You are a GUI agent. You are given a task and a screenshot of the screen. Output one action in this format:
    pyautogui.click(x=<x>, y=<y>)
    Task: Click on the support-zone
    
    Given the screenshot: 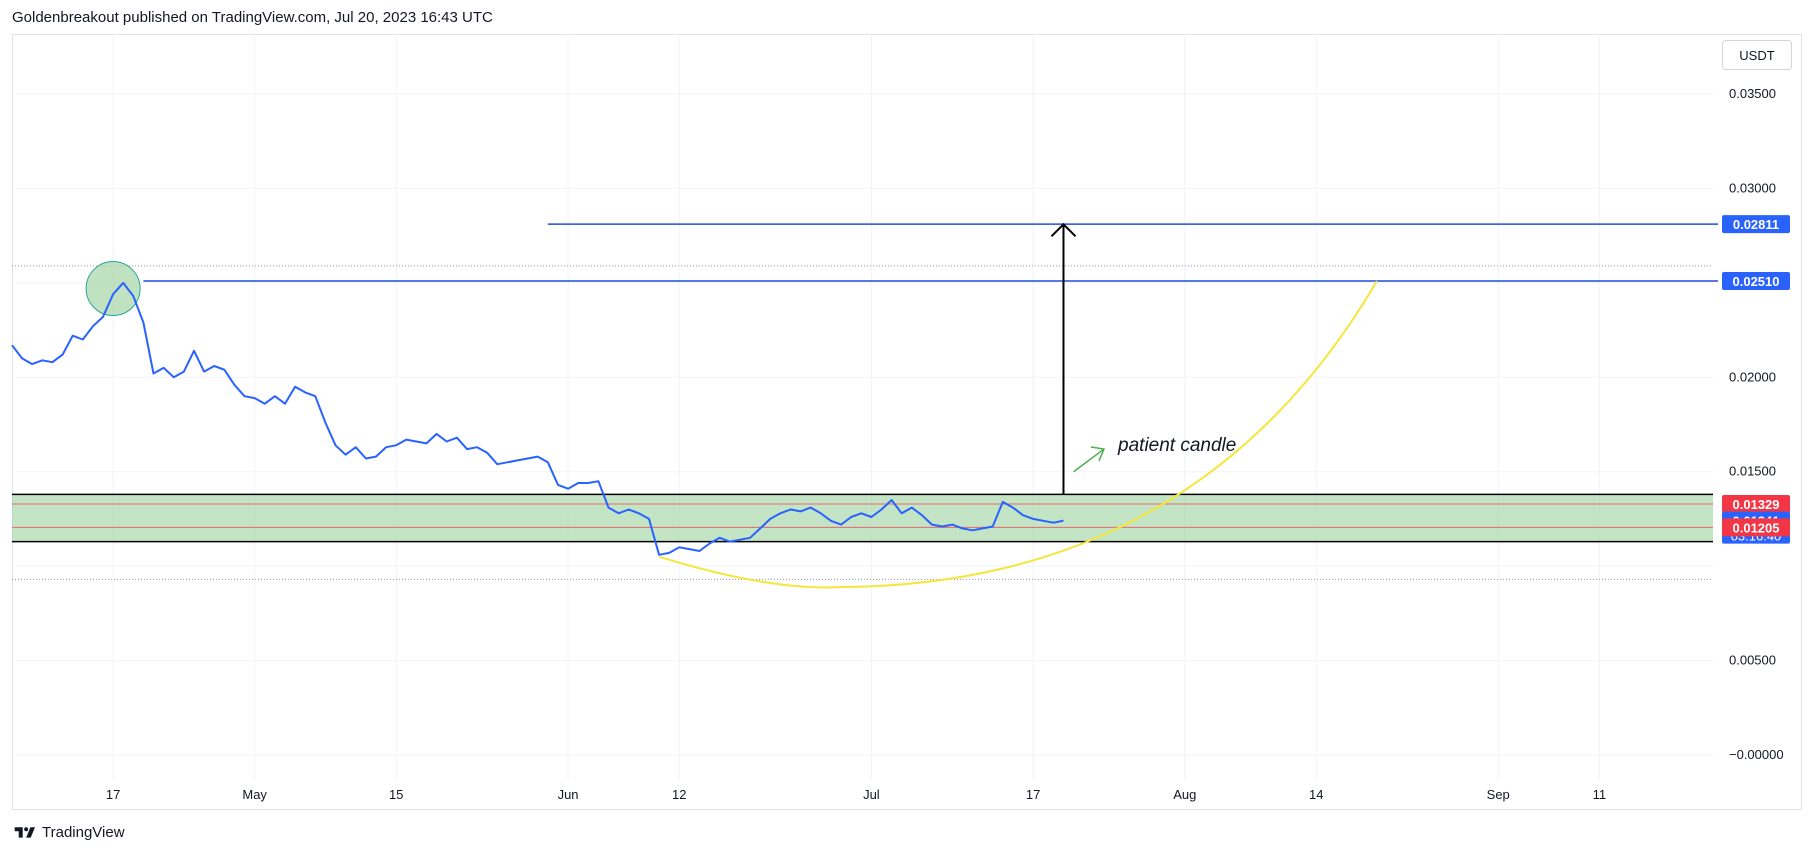 What is the action you would take?
    pyautogui.click(x=862, y=518)
    